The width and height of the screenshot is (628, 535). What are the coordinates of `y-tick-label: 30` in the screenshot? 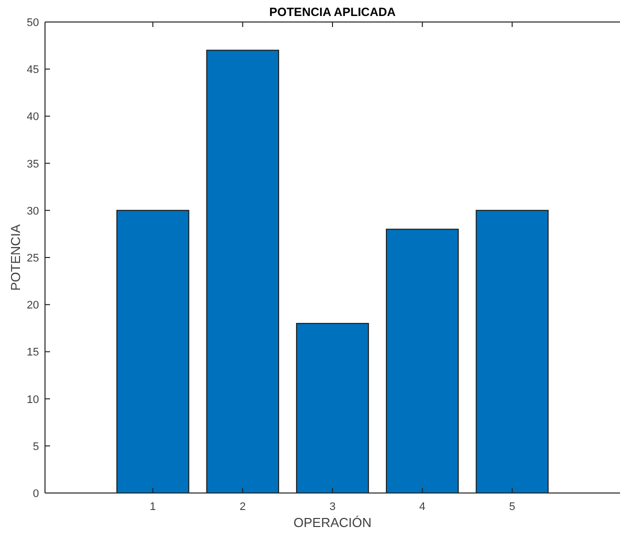 It's located at (32, 211).